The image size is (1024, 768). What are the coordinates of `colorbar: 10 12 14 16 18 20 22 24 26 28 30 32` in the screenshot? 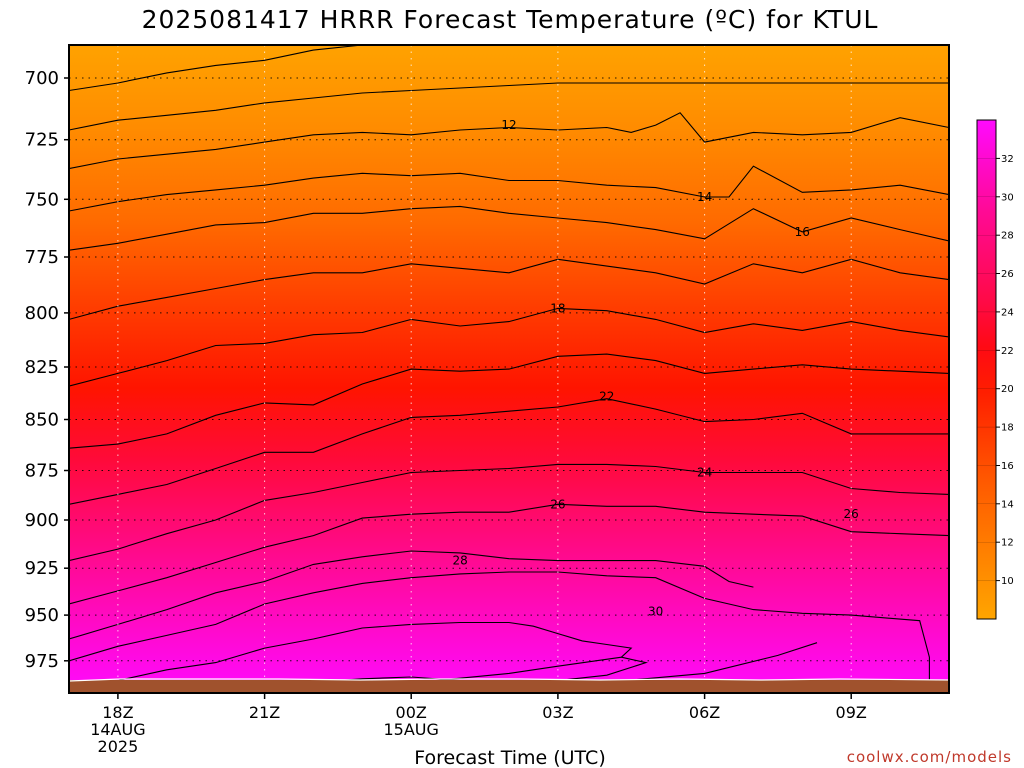 It's located at (995, 369).